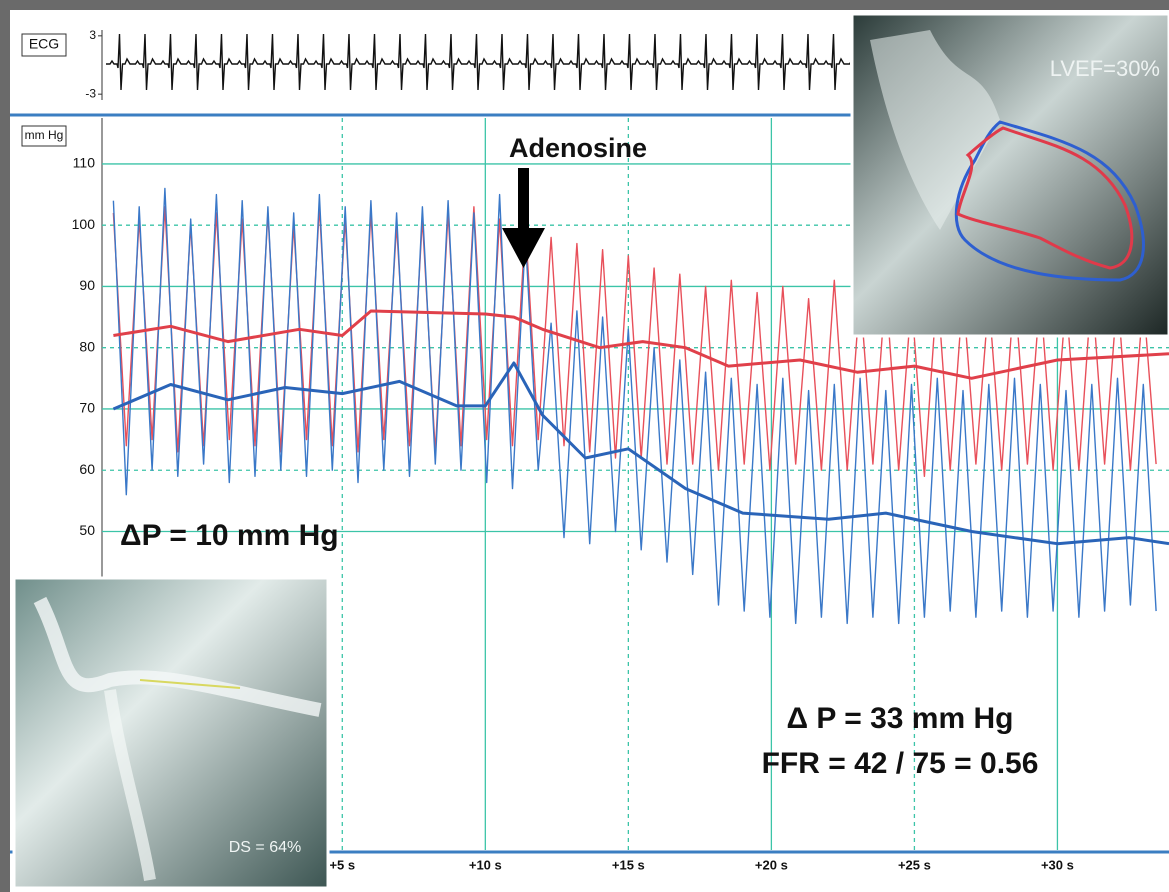 This screenshot has width=1169, height=892. I want to click on inset-shape, so click(935, 130).